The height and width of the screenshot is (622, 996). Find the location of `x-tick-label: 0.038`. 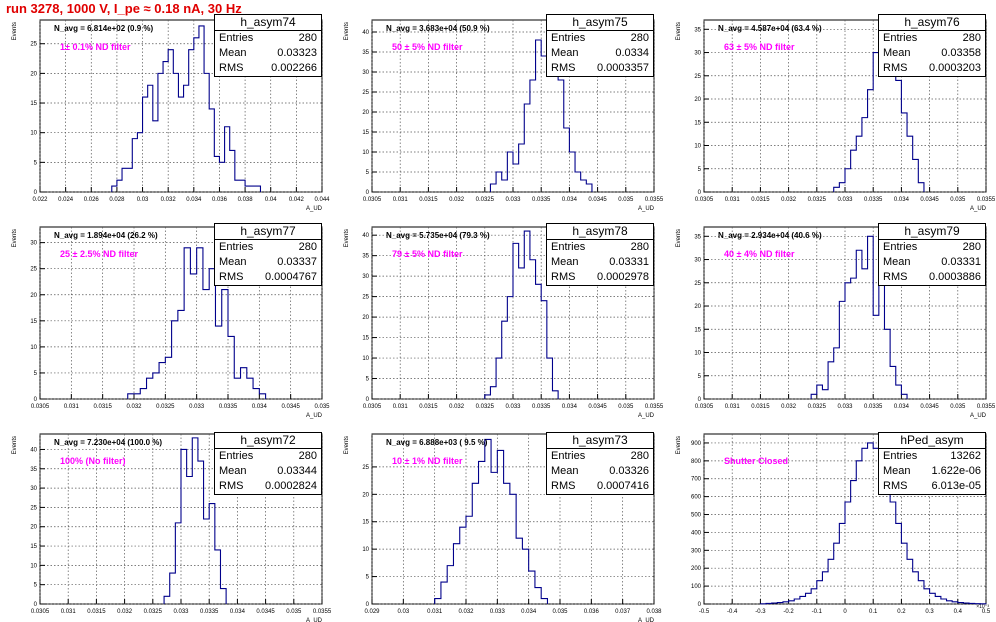

x-tick-label: 0.038 is located at coordinates (246, 200).